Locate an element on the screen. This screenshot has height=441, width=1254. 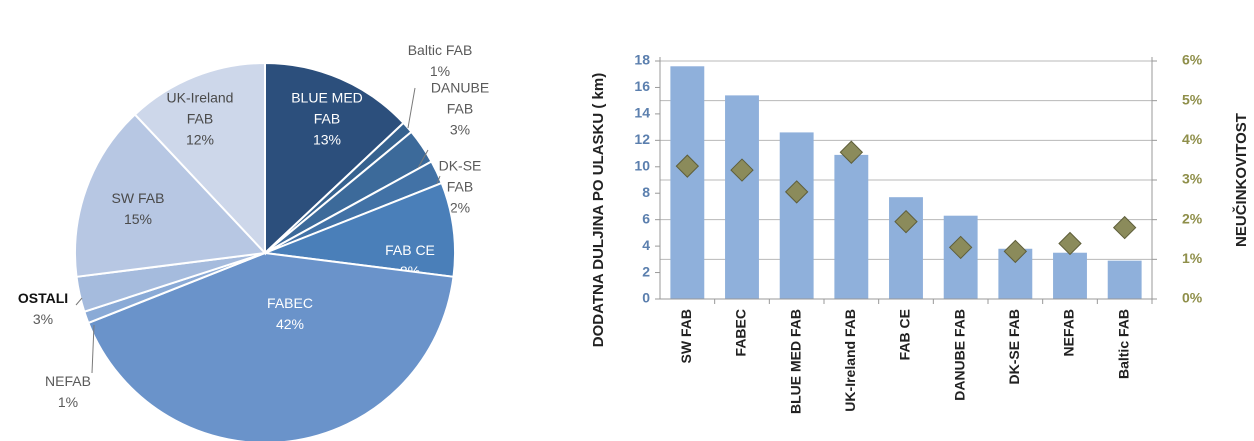
inefficiency-markers is located at coordinates (906, 202).